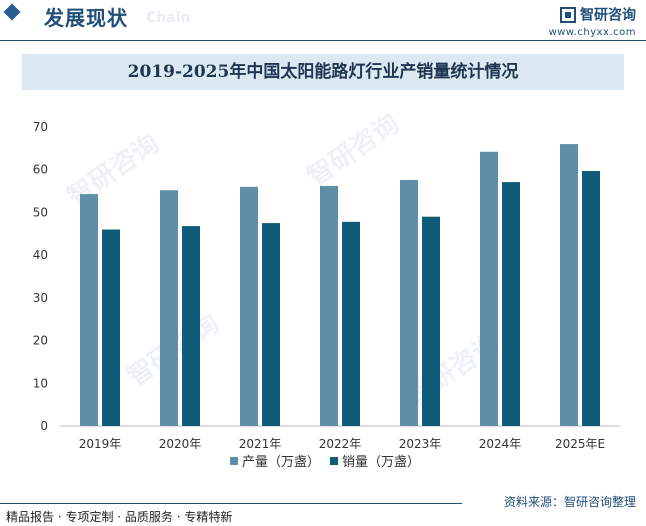  I want to click on y-tick-label: 30, so click(40, 298).